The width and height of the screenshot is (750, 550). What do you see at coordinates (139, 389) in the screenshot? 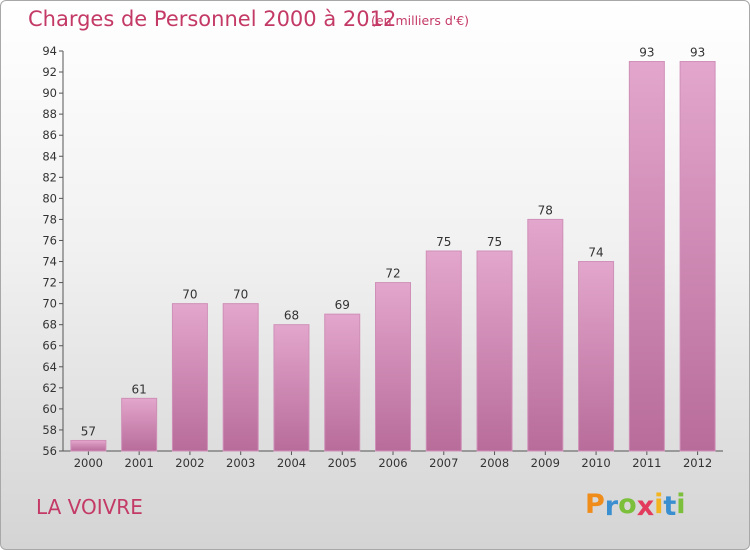
I see `data-label: 61` at bounding box center [139, 389].